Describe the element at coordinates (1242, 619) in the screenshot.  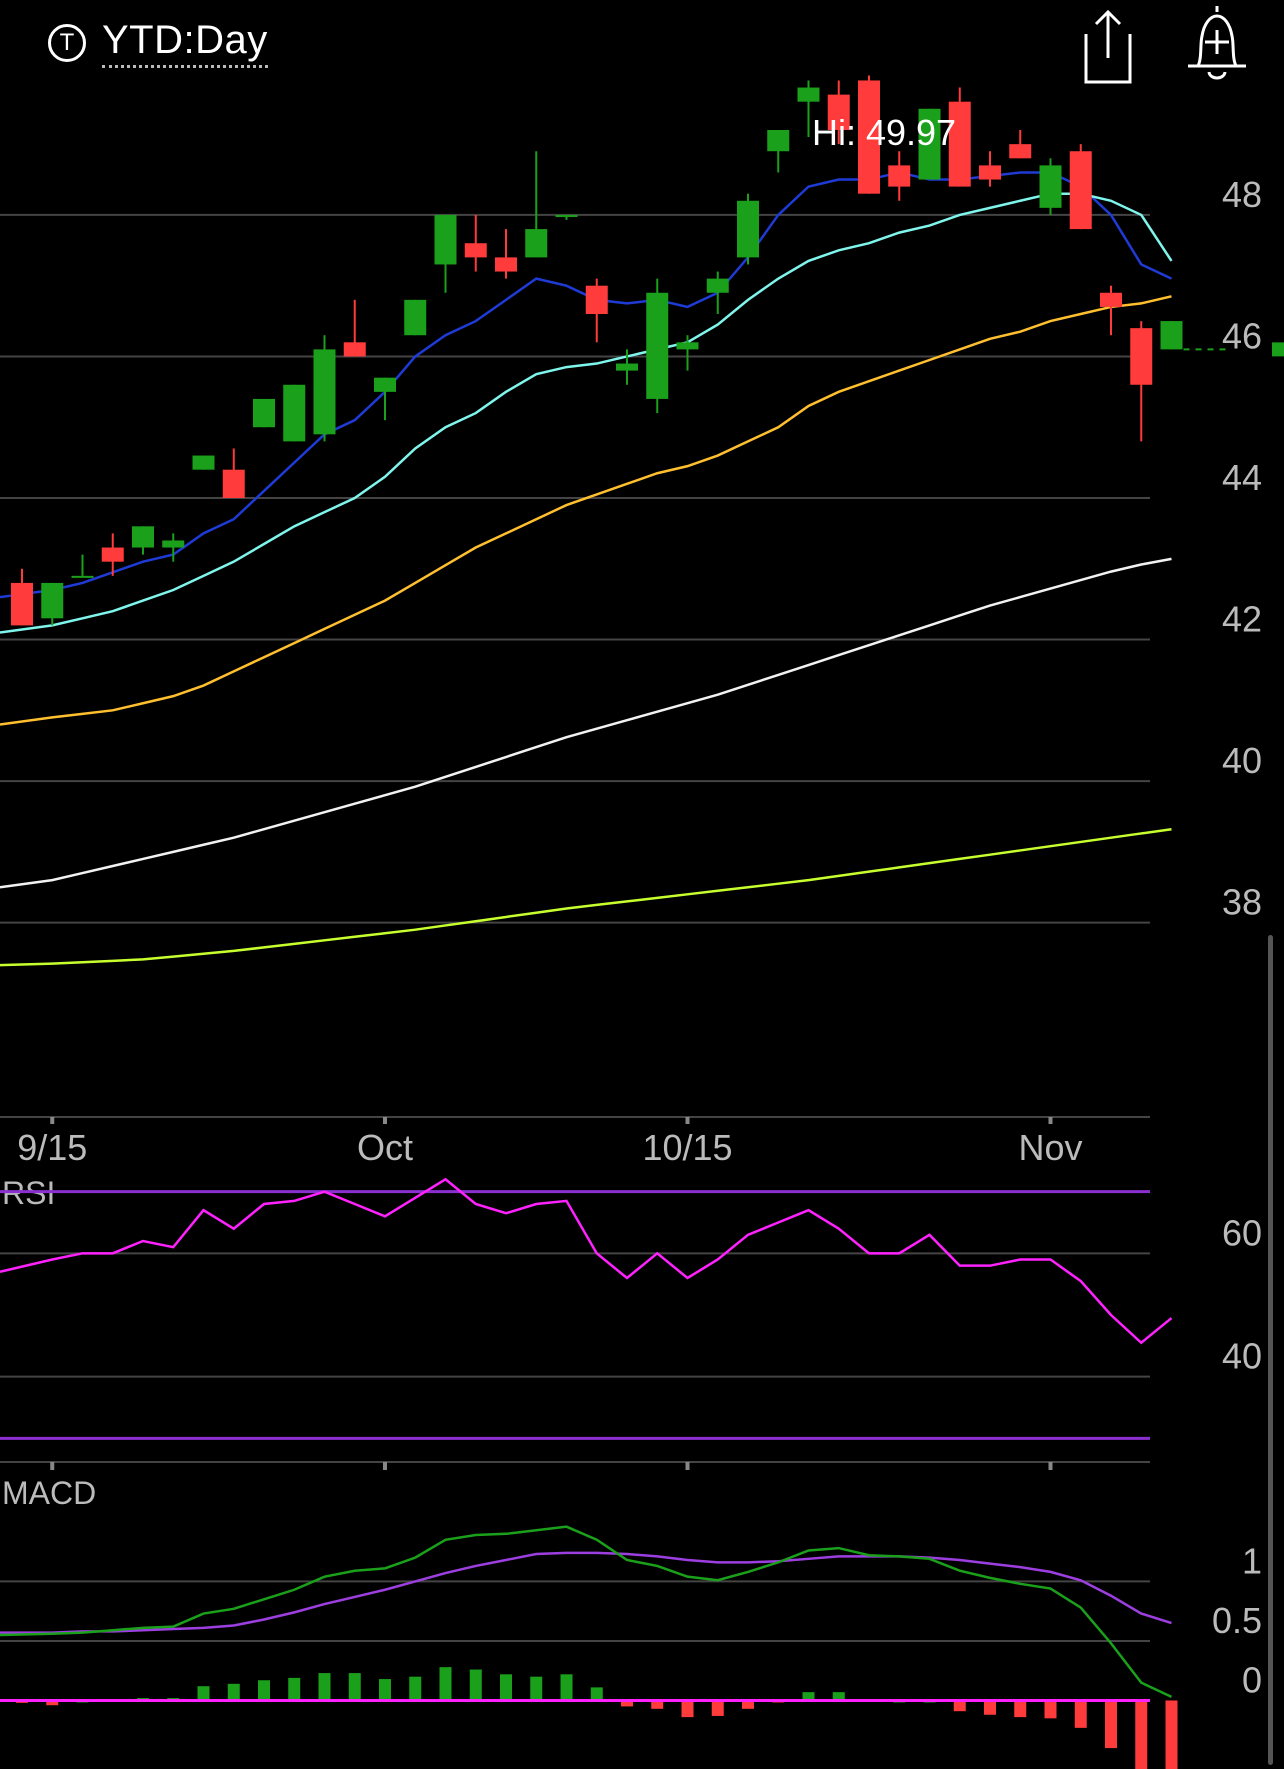
I see `price-axis-label: 42` at that location.